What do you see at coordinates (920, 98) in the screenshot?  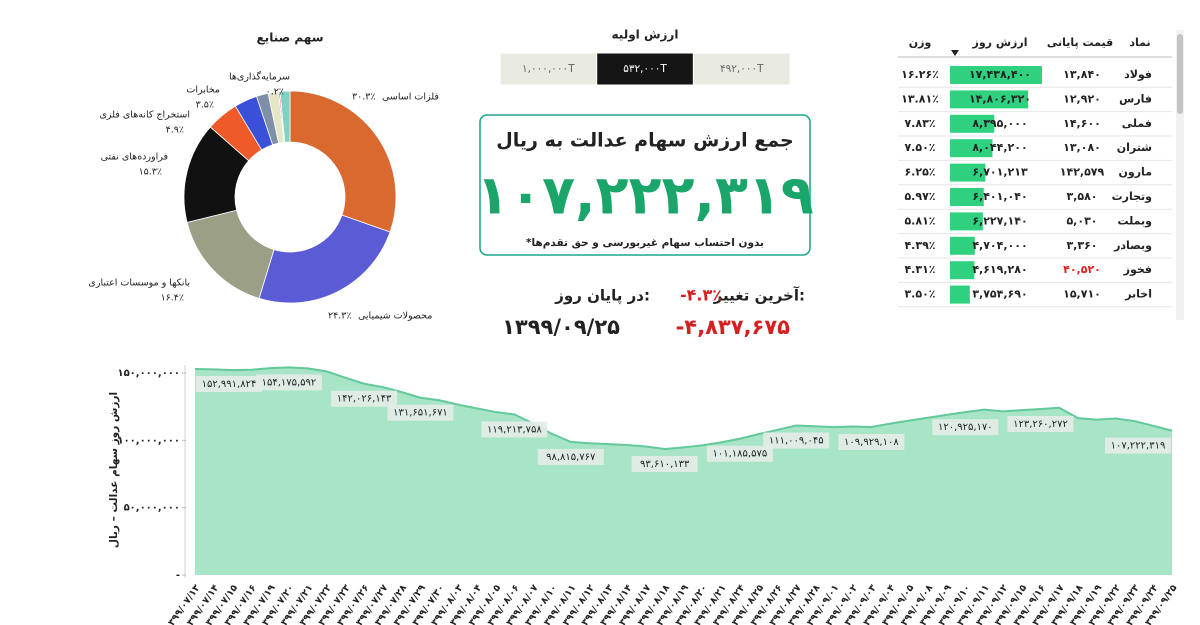 I see `weight: ۱۳.۸۱٪` at bounding box center [920, 98].